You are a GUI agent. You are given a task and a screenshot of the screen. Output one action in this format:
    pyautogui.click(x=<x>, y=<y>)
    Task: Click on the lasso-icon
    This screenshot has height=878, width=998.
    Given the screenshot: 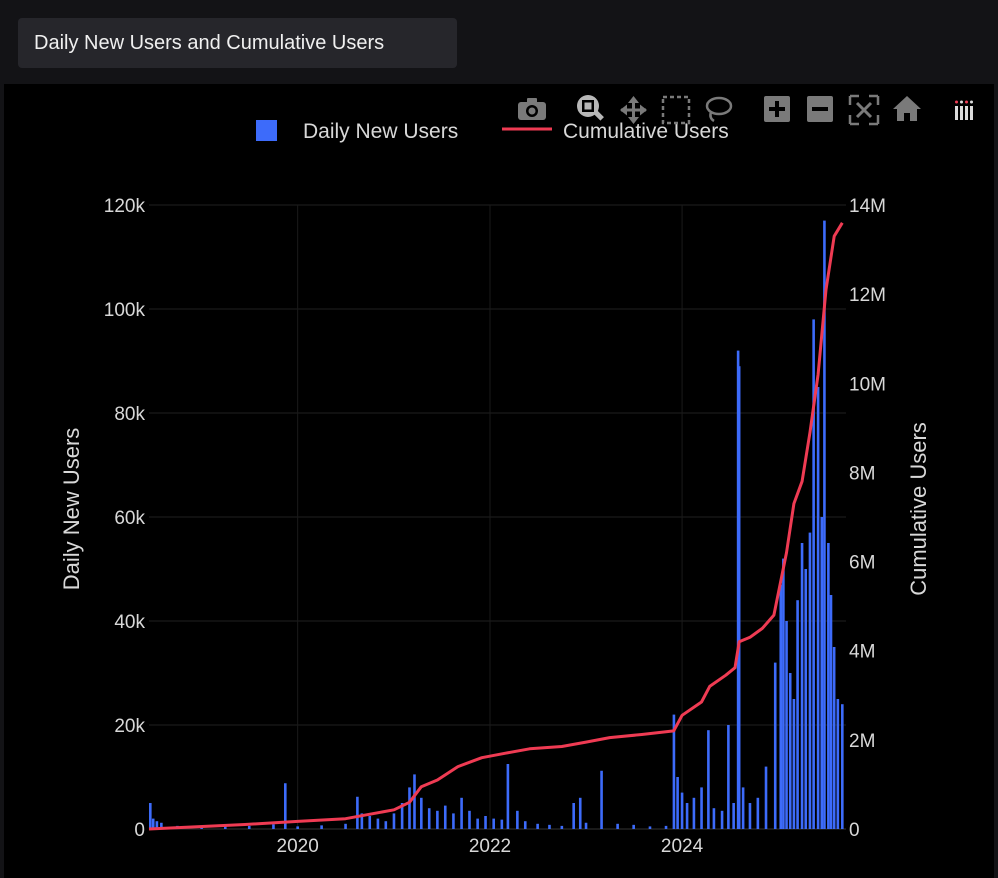 What is the action you would take?
    pyautogui.click(x=719, y=109)
    